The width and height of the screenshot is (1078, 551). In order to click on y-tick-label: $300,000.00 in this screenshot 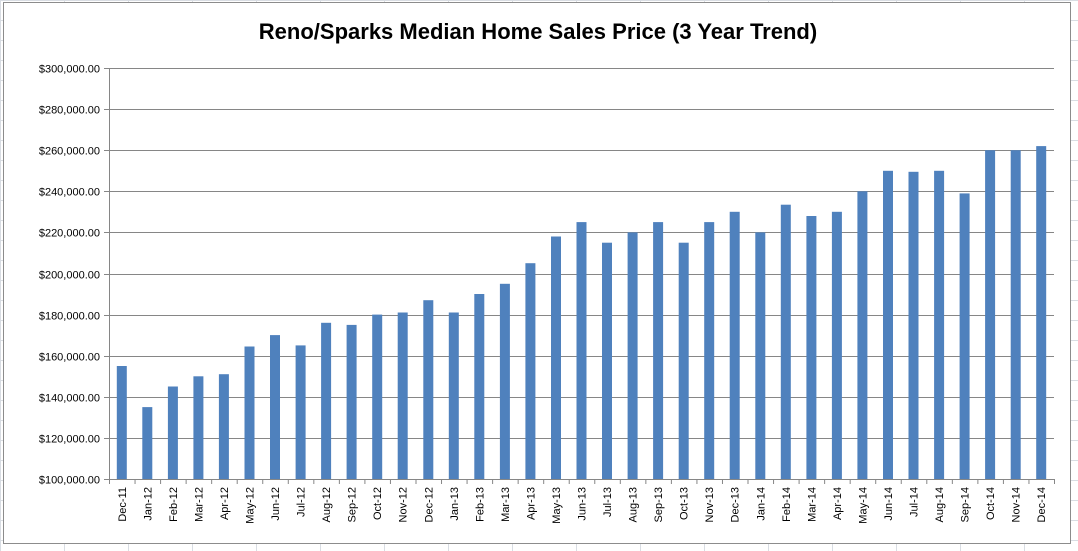, I will do `click(69, 70)`.